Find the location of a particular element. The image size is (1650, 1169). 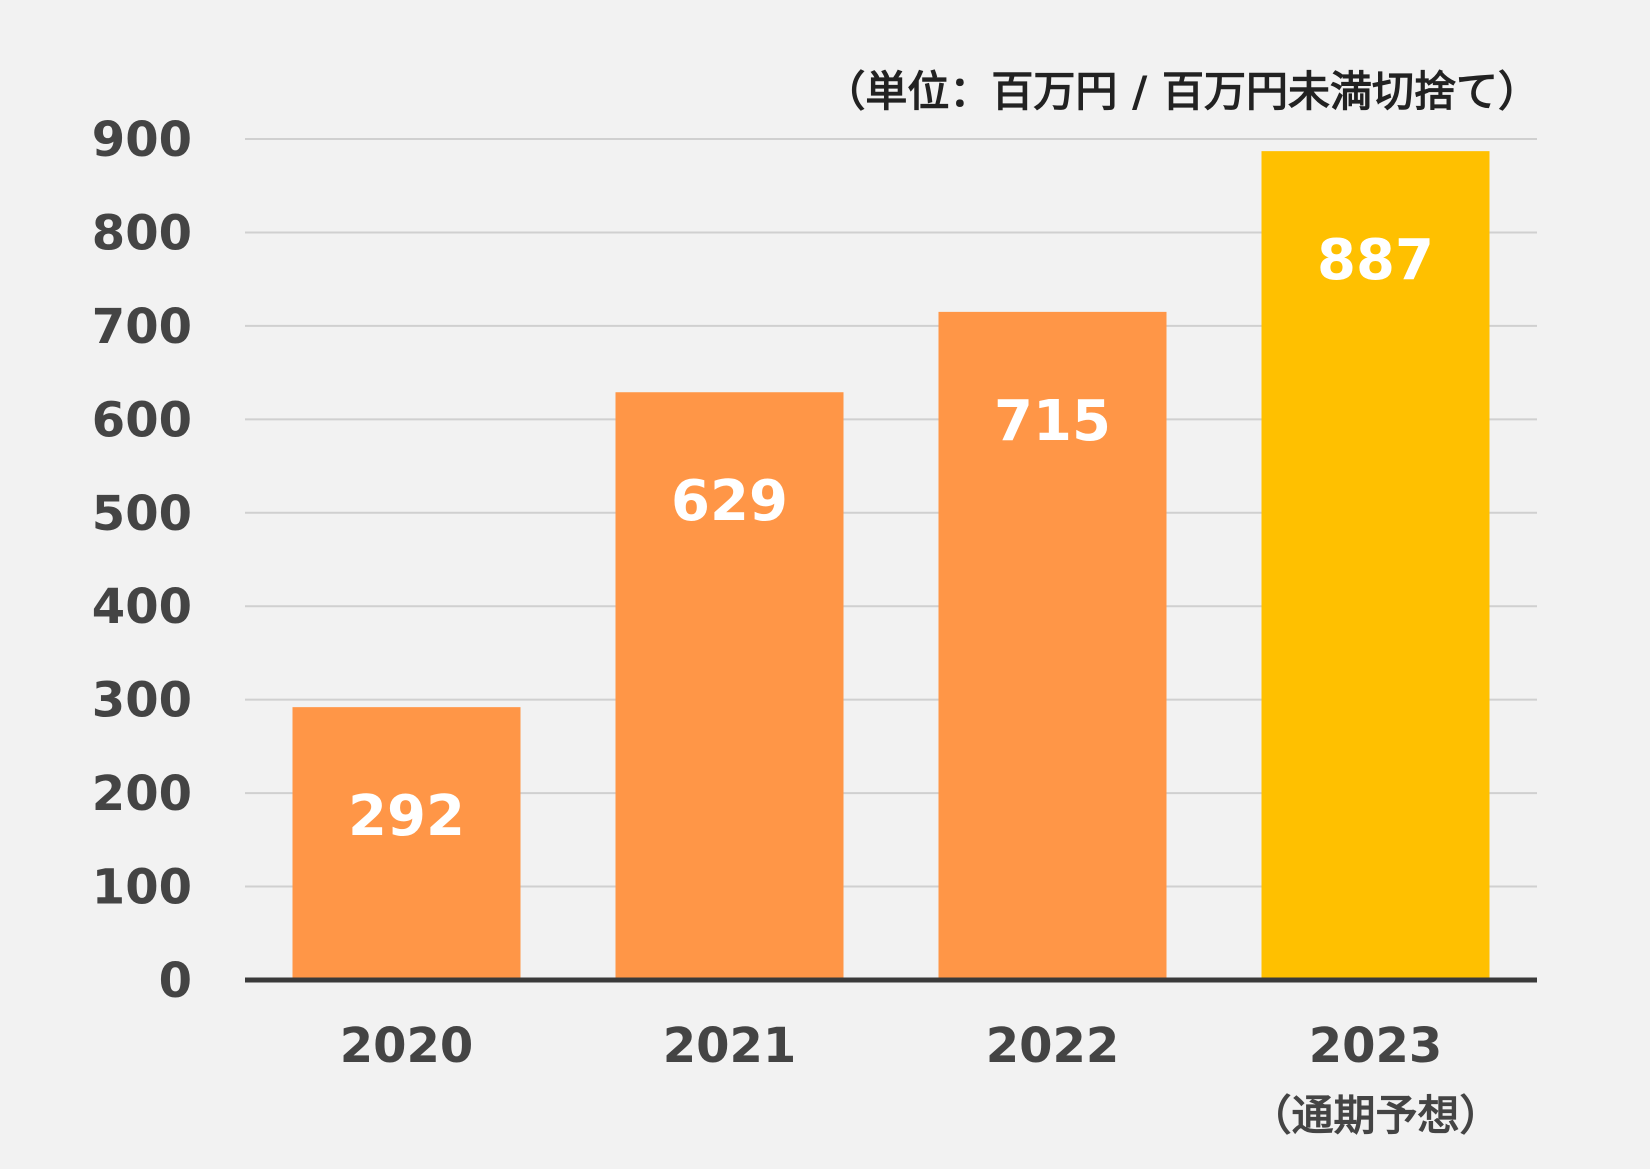

y-tick-labels: 0 100 200 300 400 500 600 700 800 900 is located at coordinates (142, 560).